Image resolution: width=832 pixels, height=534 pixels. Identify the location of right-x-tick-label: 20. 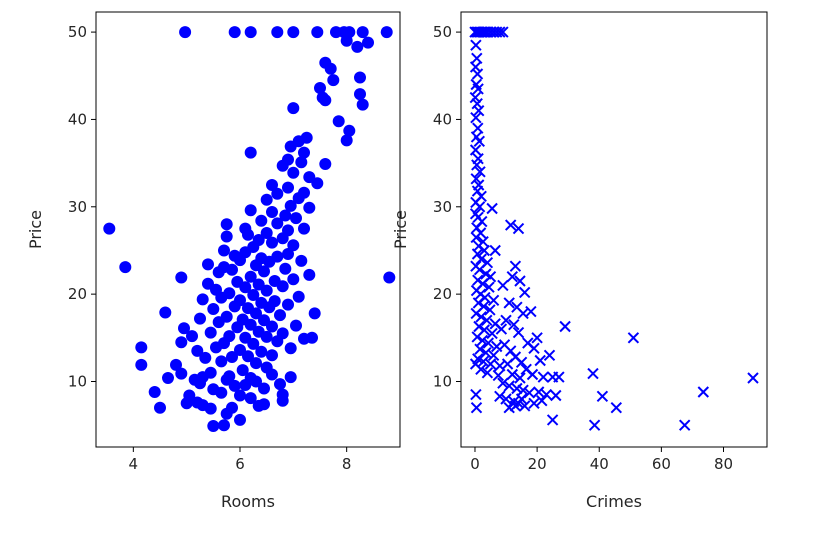
(537, 464).